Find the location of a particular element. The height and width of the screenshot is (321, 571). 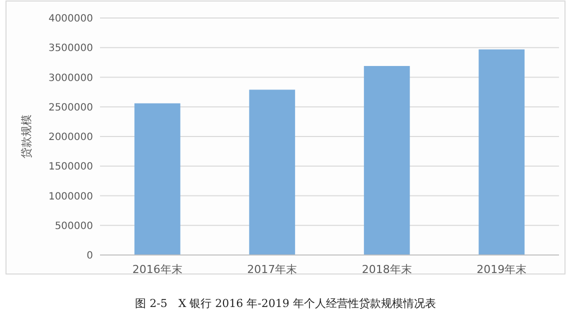

text: 图 2-5 X 银行 2016 年-2019 年个人经营性贷款规模情况表 is located at coordinates (285, 303).